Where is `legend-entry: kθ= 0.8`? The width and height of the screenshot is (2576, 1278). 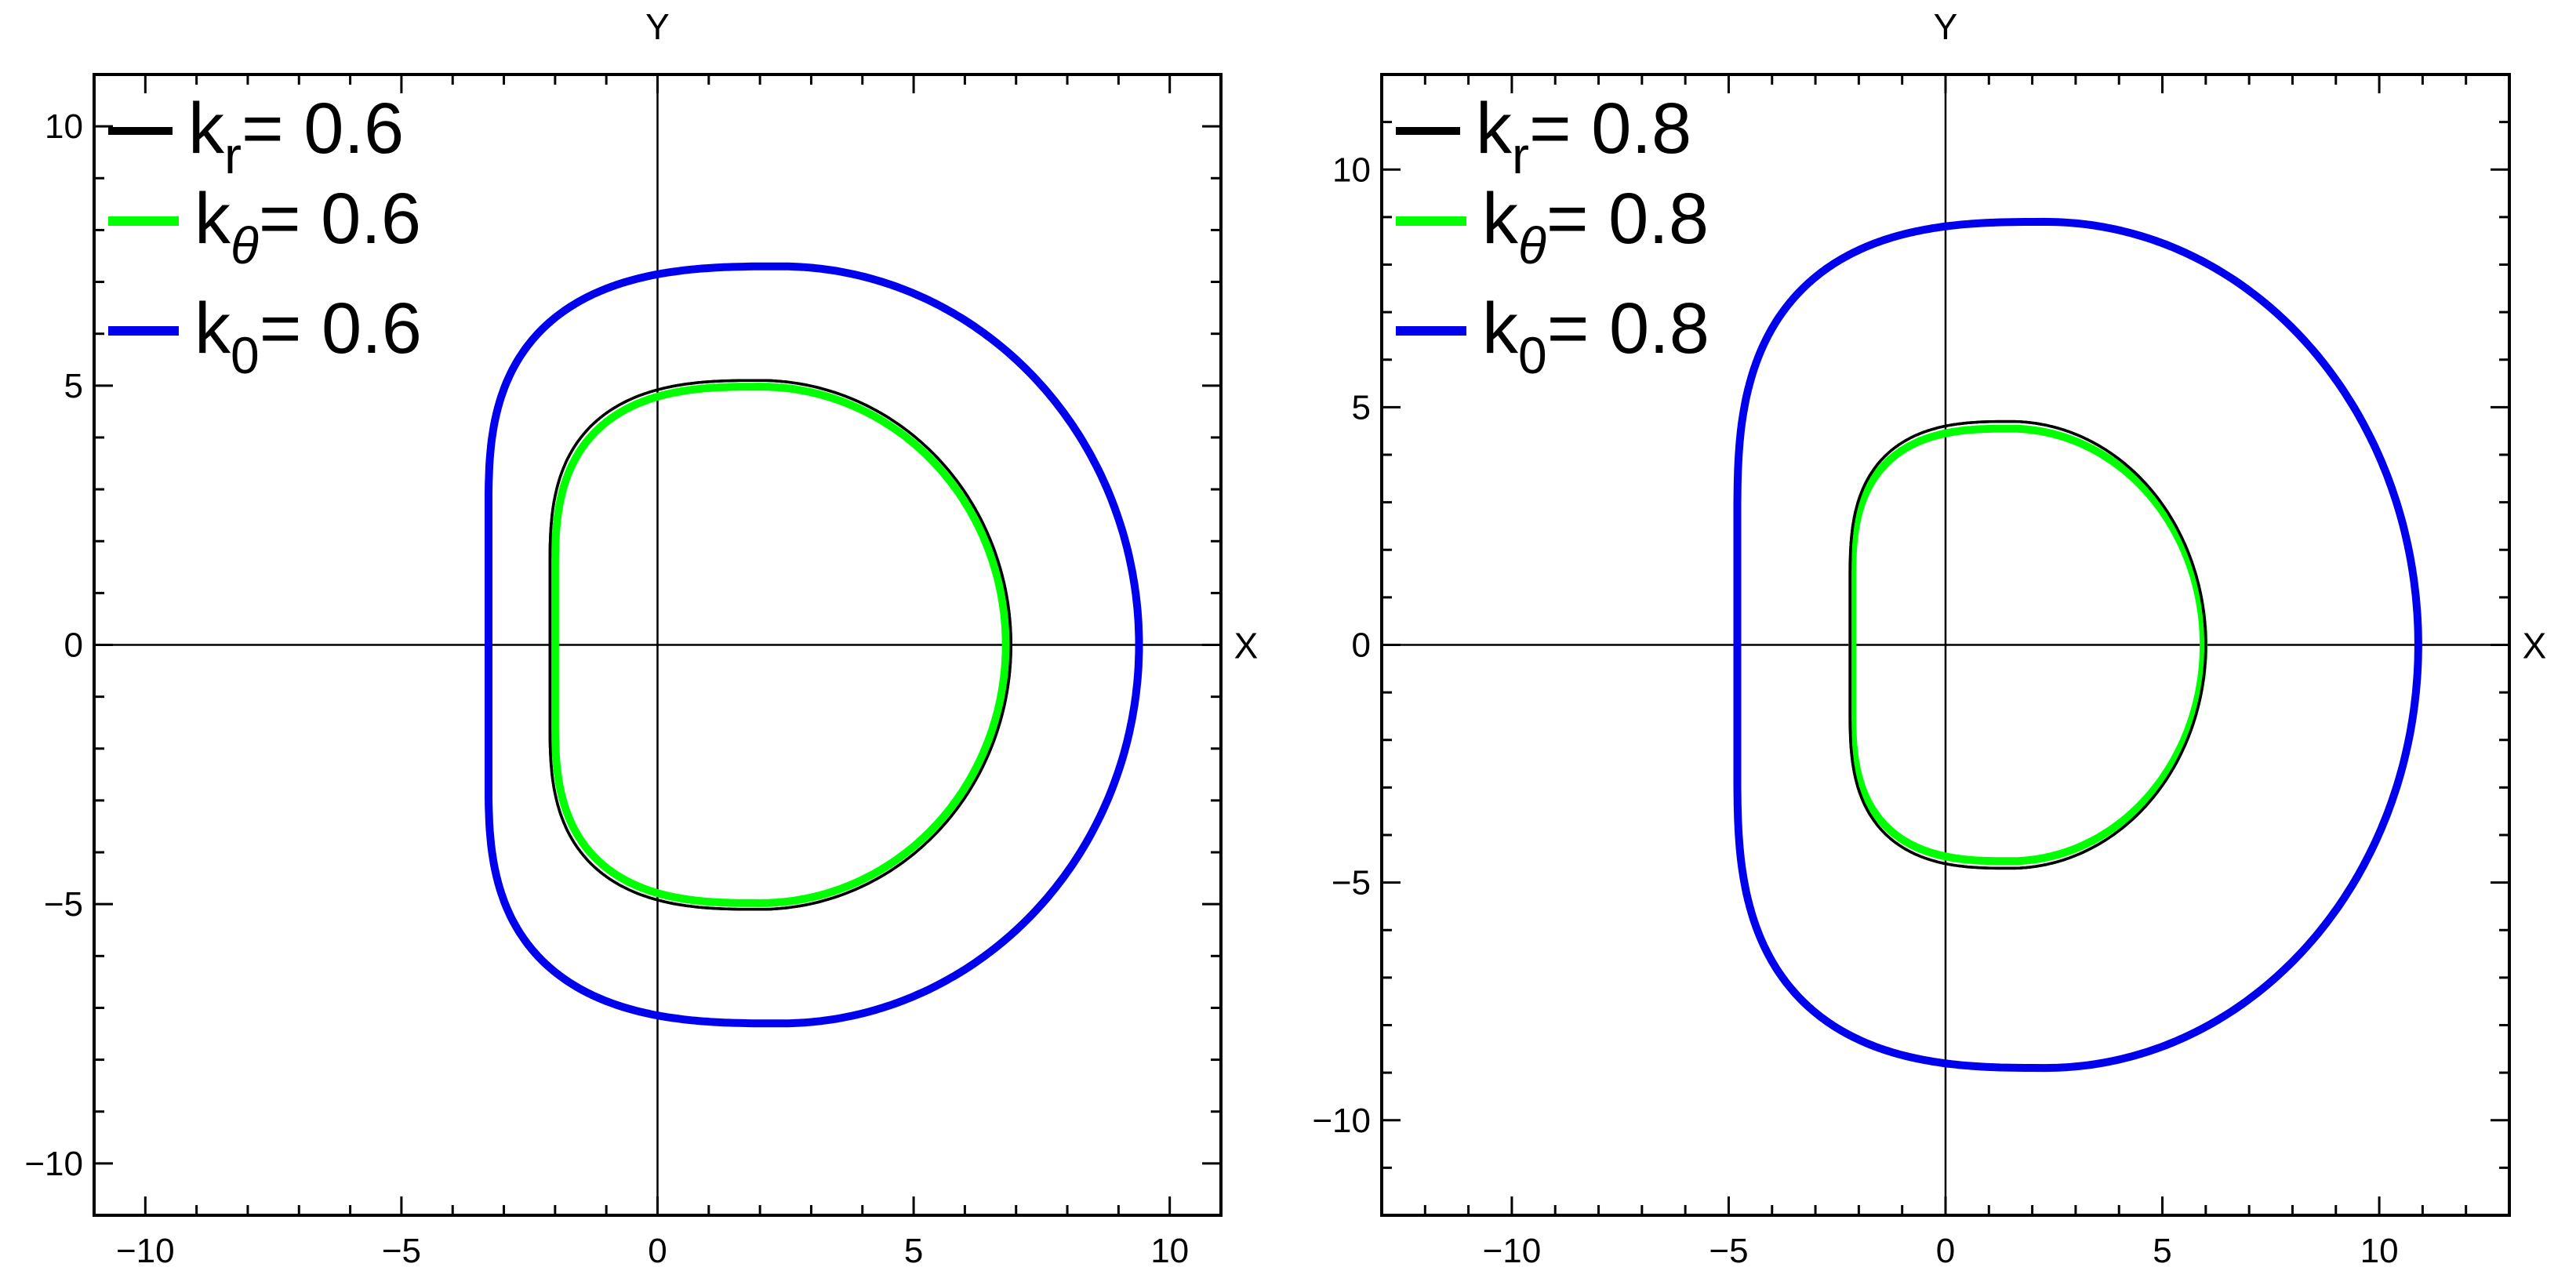 legend-entry: kθ= 0.8 is located at coordinates (1595, 226).